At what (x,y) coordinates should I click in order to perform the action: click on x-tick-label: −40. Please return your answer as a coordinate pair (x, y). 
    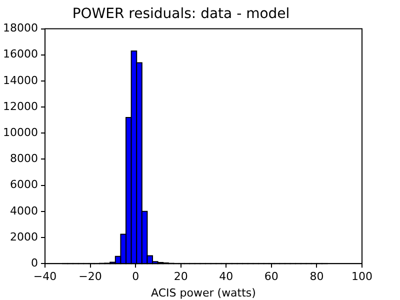
    Looking at the image, I should click on (45, 277).